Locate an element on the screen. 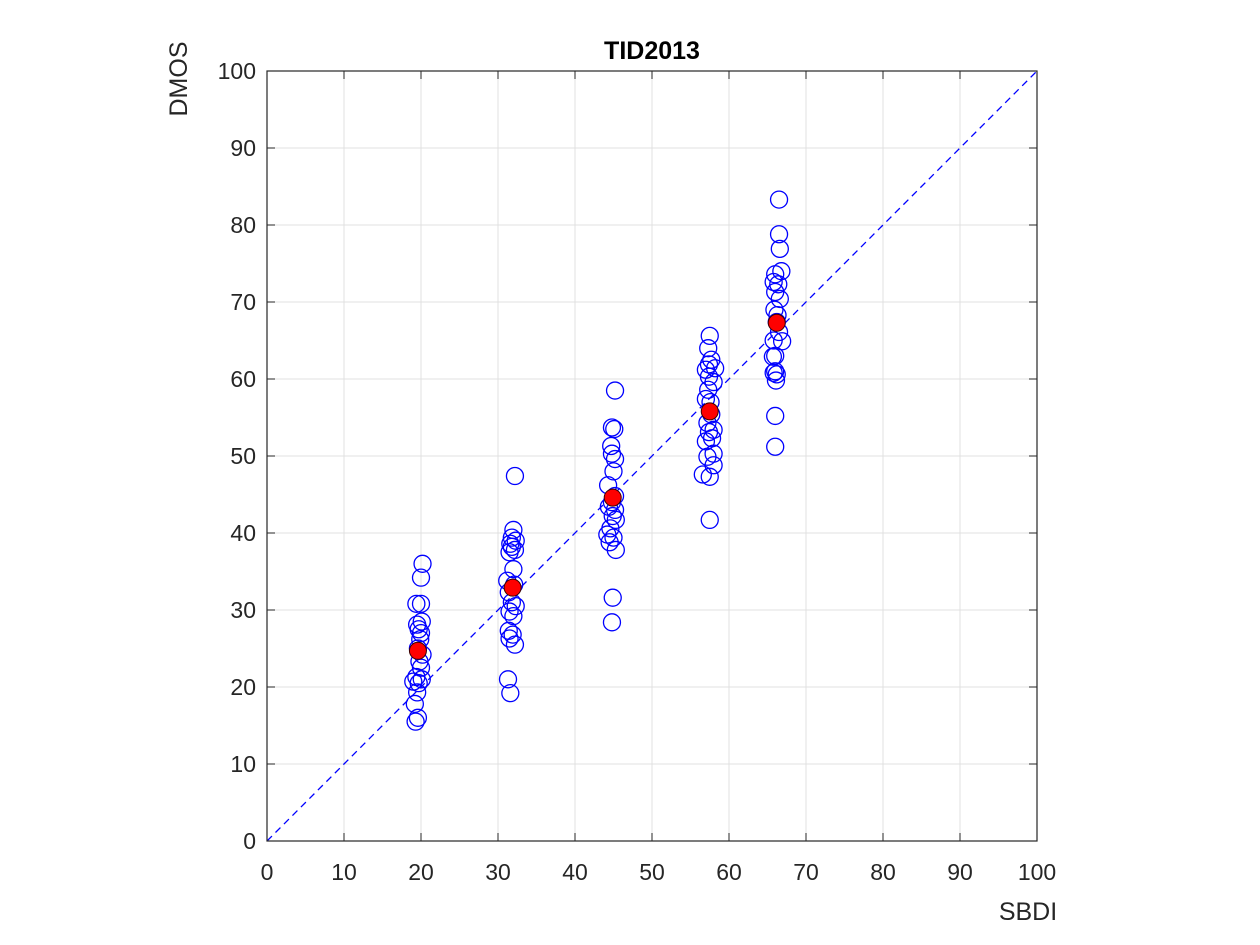 Image resolution: width=1260 pixels, height=945 pixels. x-tick-label: 50 is located at coordinates (652, 872).